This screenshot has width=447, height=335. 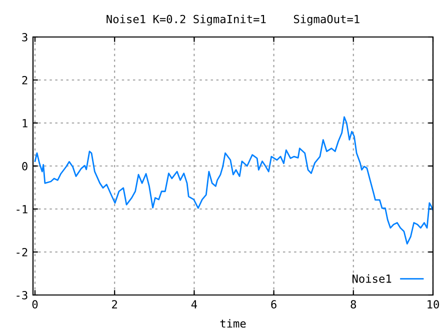 I want to click on y-tick-label: -1, so click(x=22, y=209).